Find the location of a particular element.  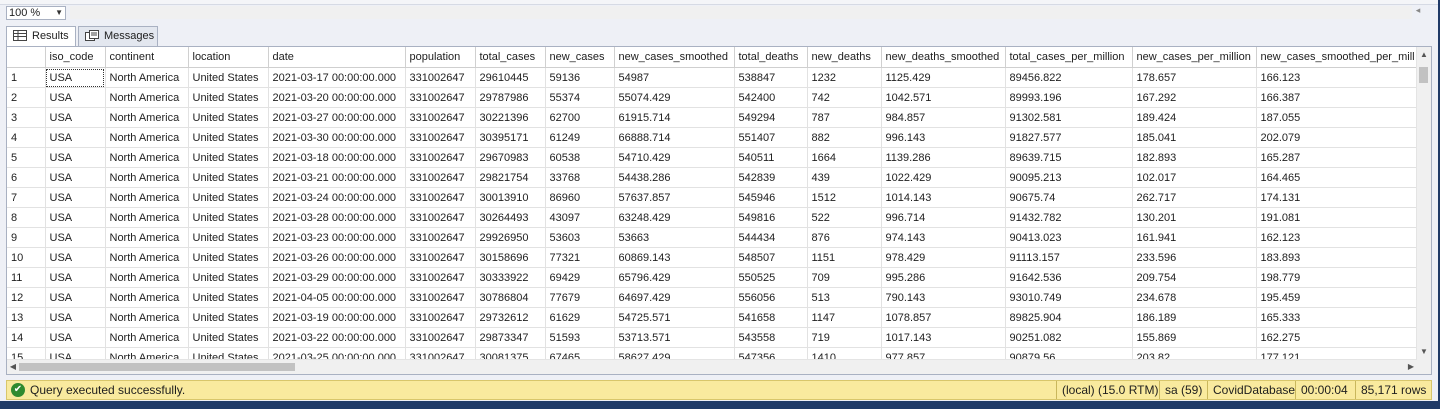

table-cell: 43097 is located at coordinates (580, 217).